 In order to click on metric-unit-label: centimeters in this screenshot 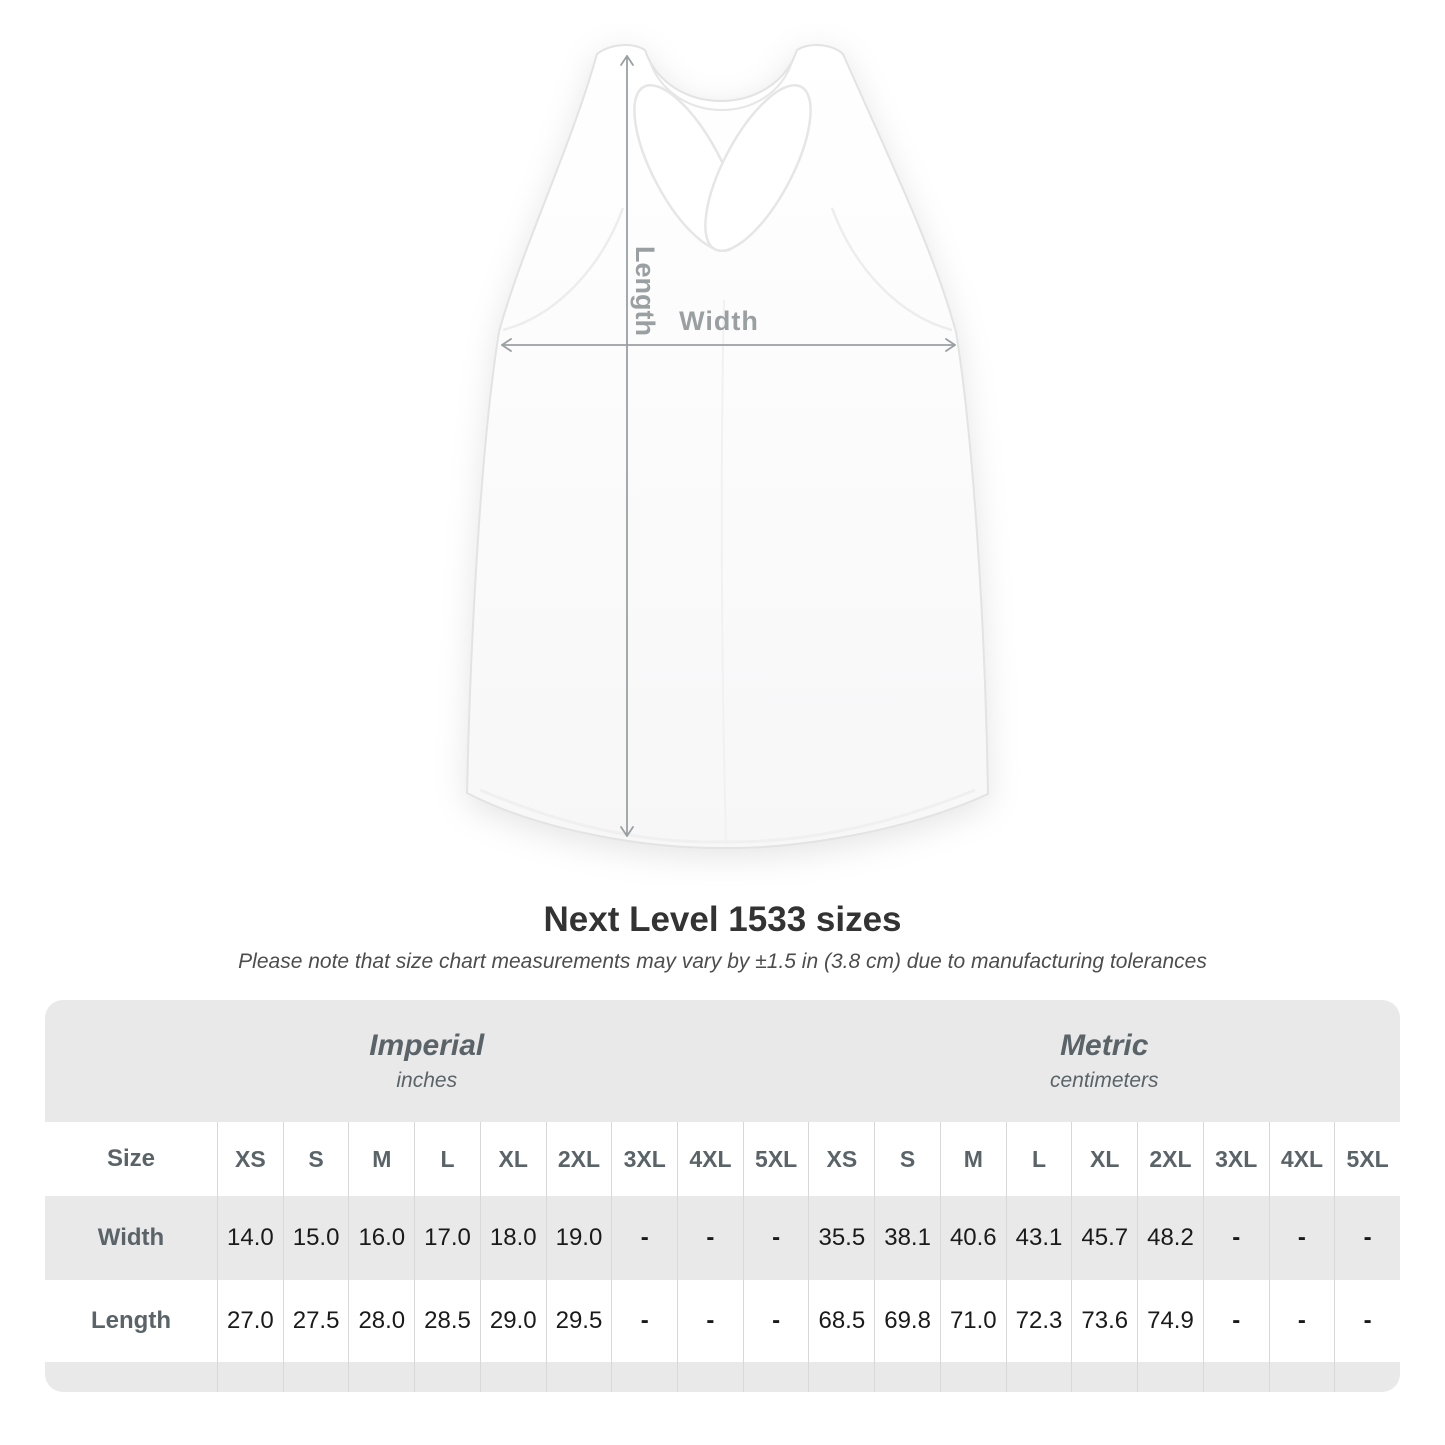, I will do `click(1104, 1080)`.